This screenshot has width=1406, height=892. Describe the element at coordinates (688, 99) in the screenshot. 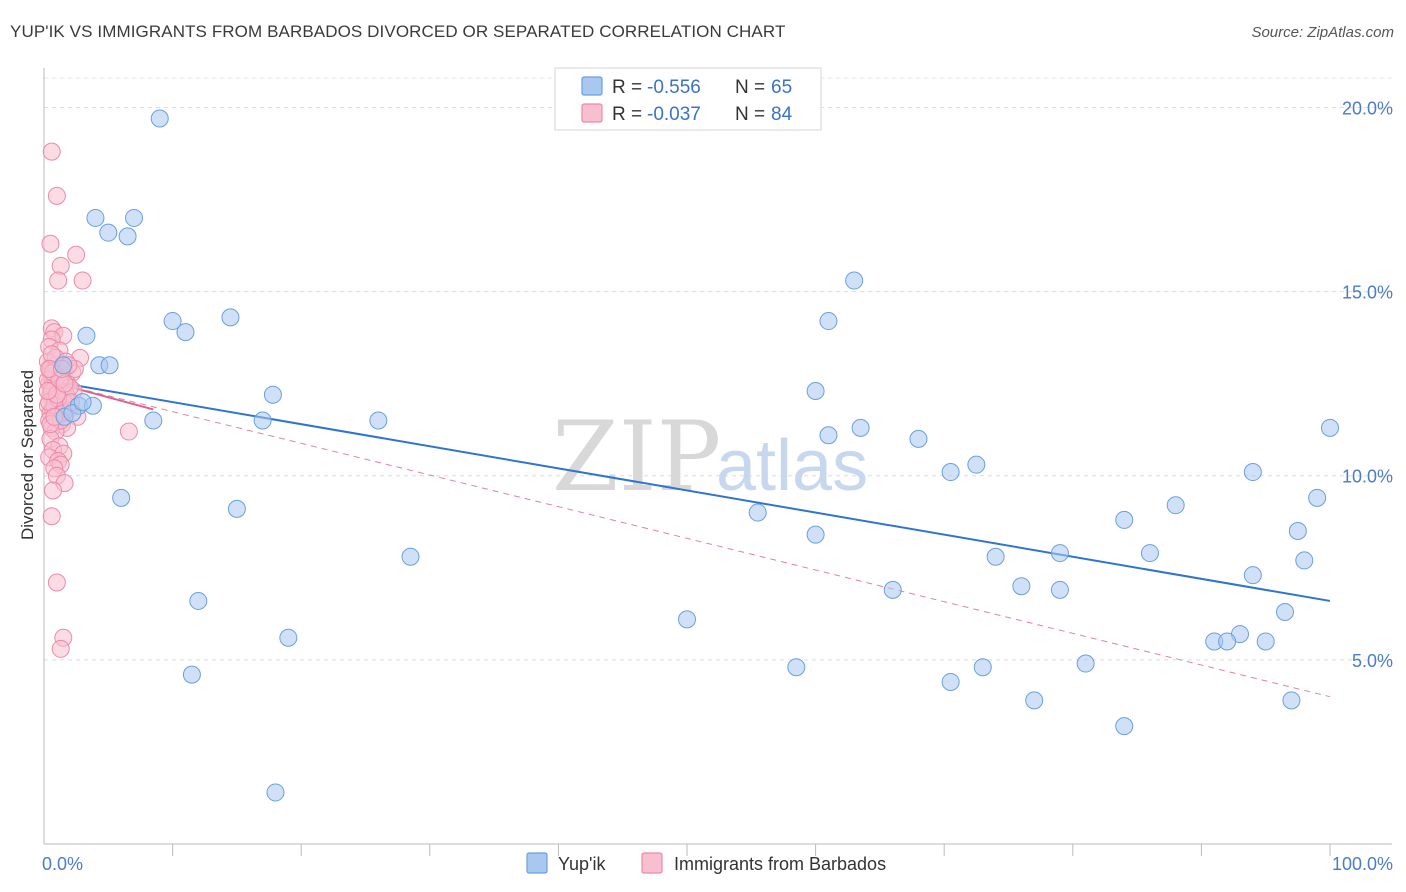

I see `legend-box: R = -0.556 N = 65 R = -0.037 N = 84` at that location.